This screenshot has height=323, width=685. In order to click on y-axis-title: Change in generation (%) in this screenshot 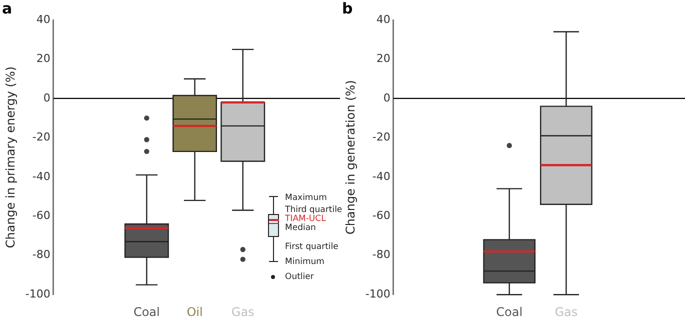, I will do `click(350, 157)`.